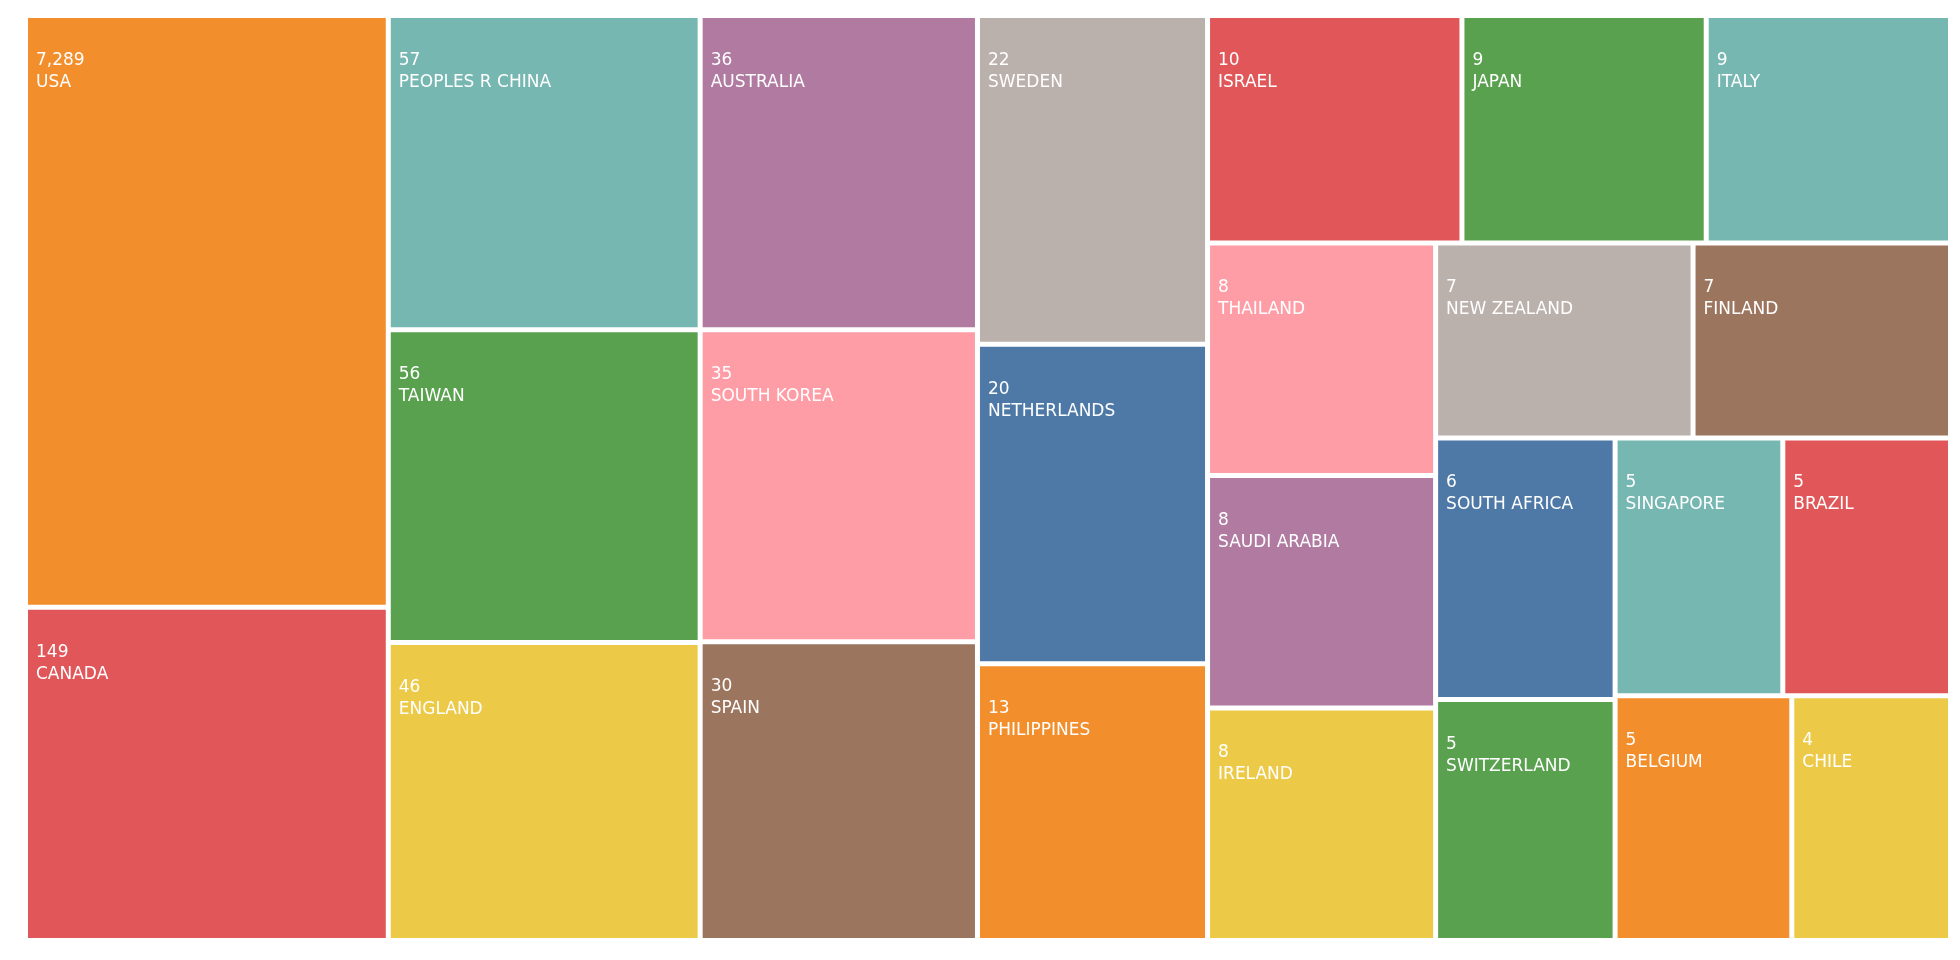  What do you see at coordinates (1664, 761) in the screenshot?
I see `category-label: BELGIUM` at bounding box center [1664, 761].